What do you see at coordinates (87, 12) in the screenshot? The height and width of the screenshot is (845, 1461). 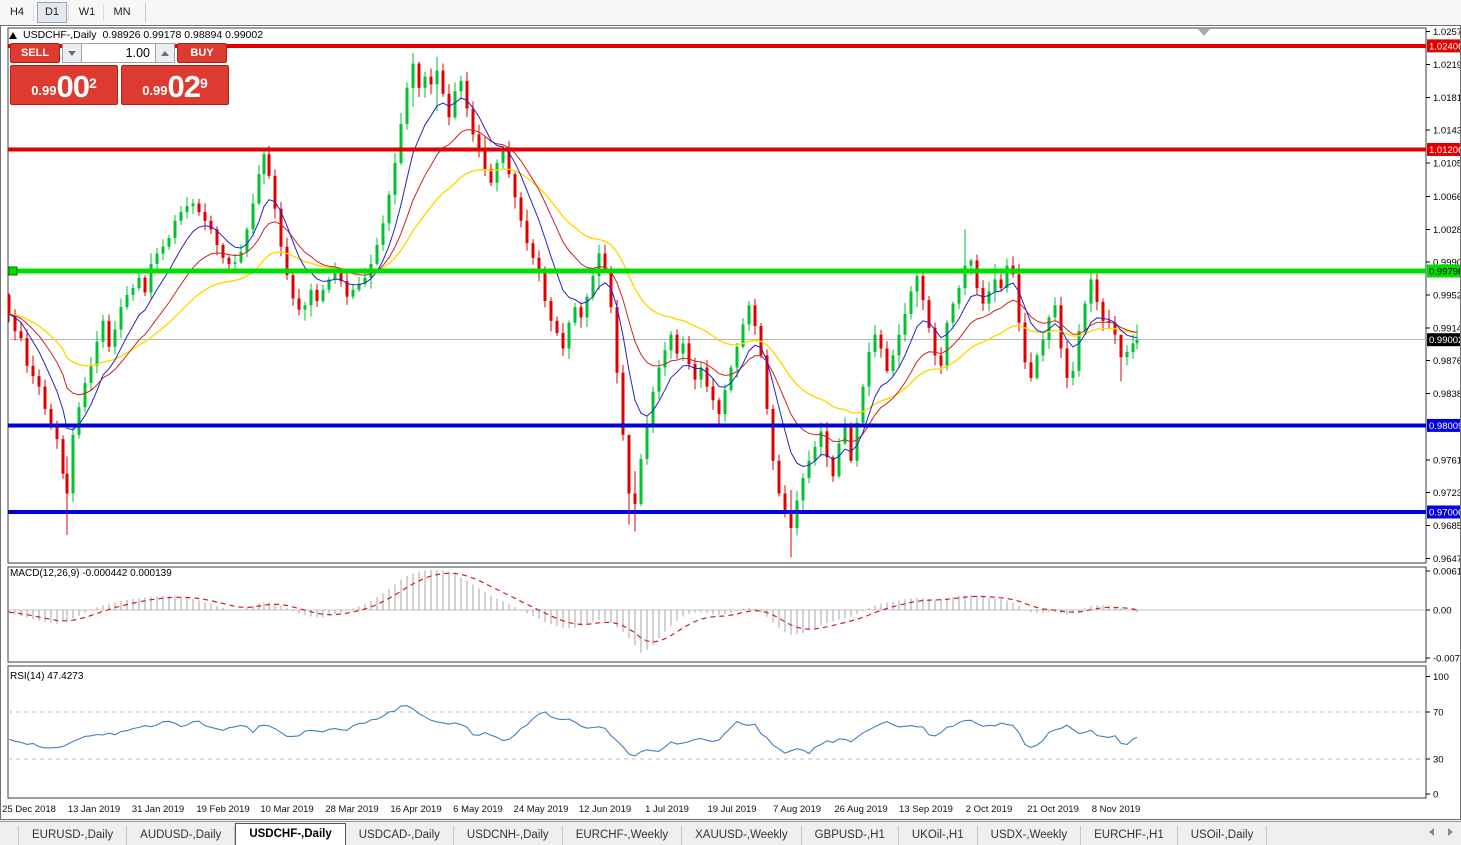 I see `timeframe-button-w1: W1` at bounding box center [87, 12].